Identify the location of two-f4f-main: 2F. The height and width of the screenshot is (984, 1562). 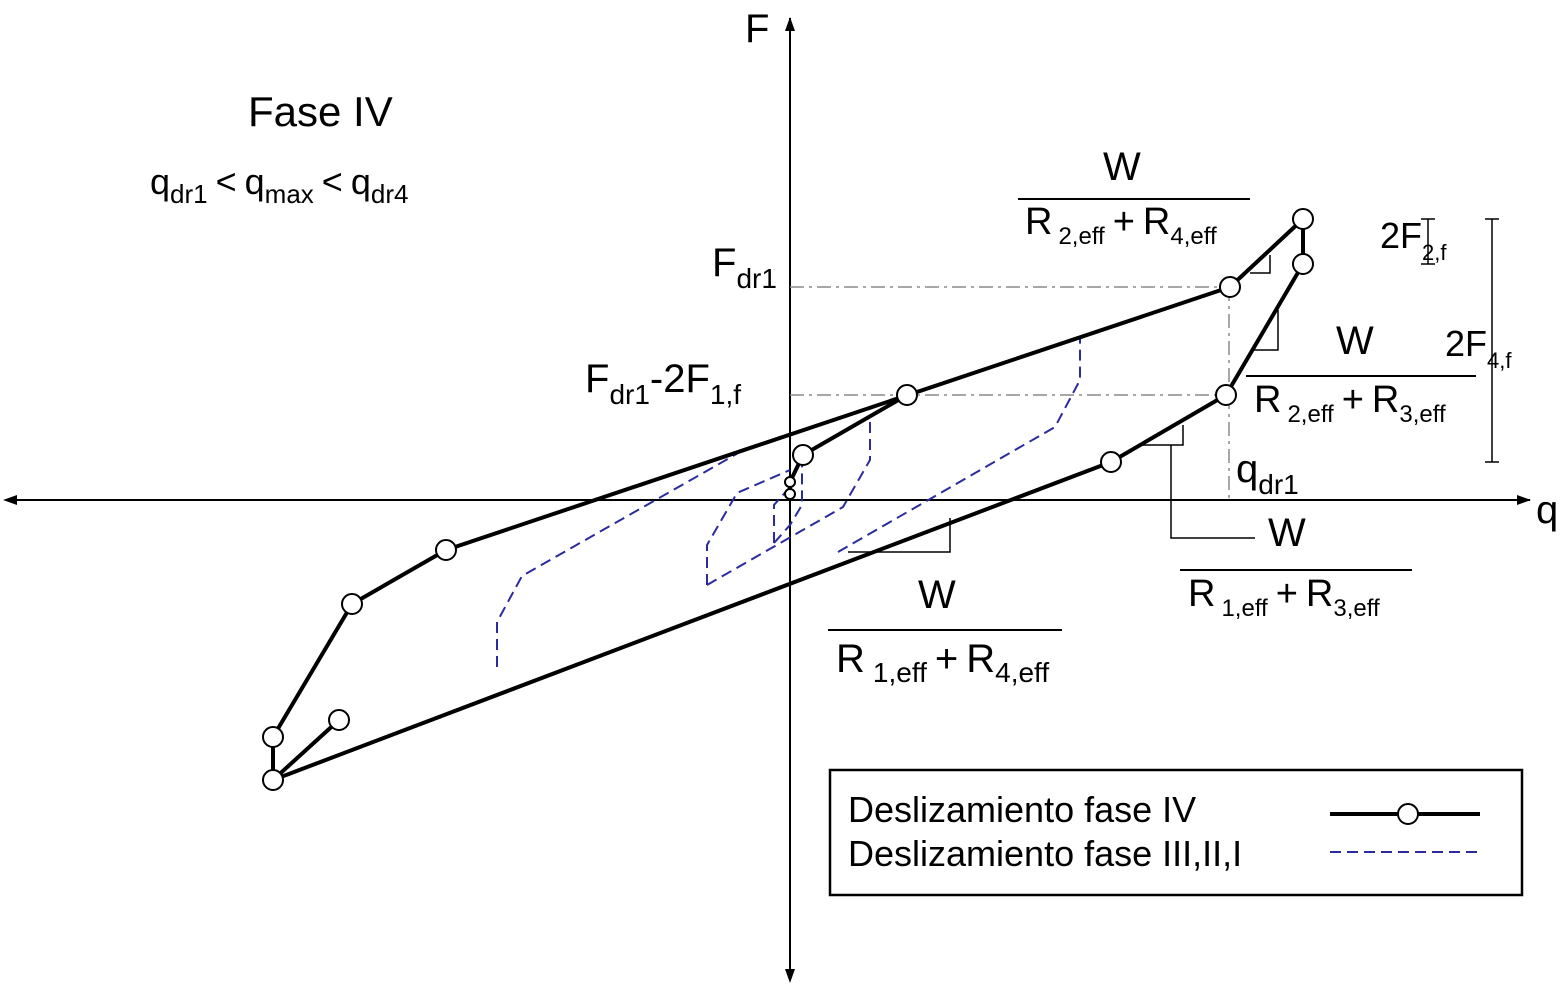
(1466, 343).